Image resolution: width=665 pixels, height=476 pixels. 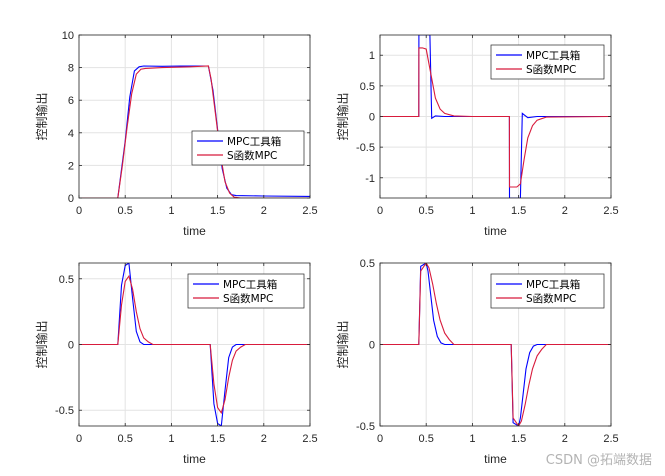 What do you see at coordinates (370, 179) in the screenshot?
I see `y-tick-label: -1` at bounding box center [370, 179].